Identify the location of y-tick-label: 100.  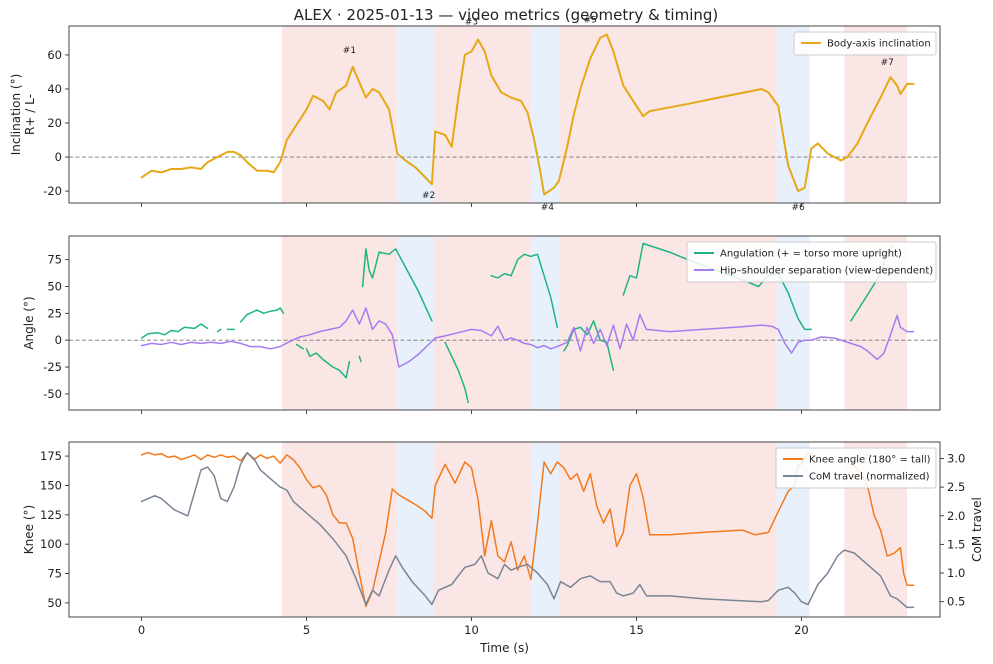
(51, 544).